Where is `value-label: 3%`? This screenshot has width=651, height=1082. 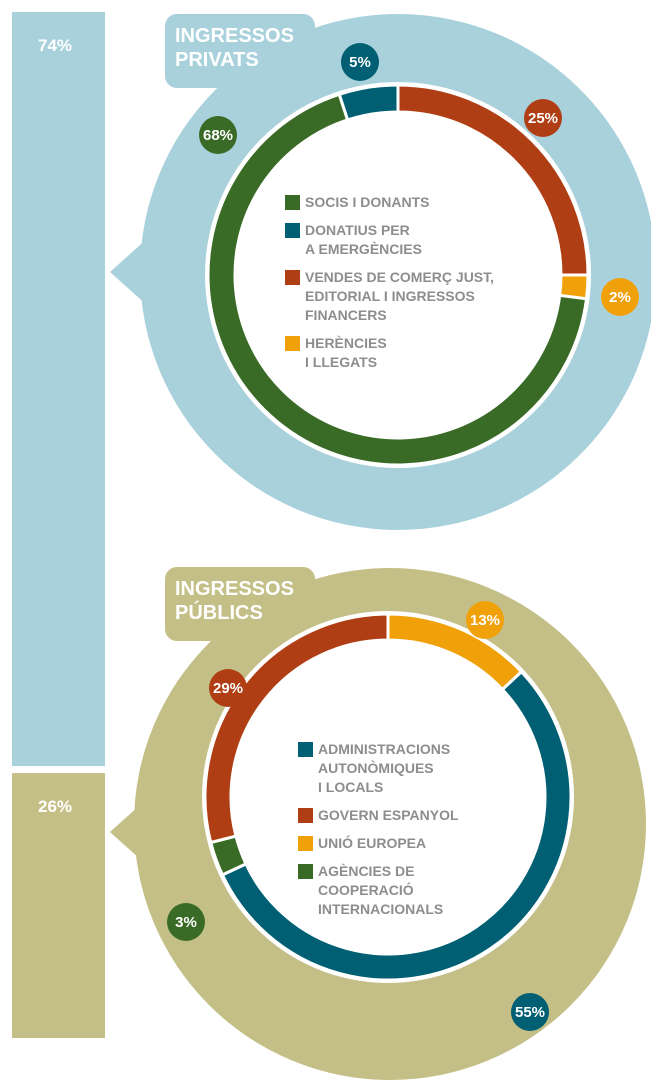
value-label: 3% is located at coordinates (186, 922).